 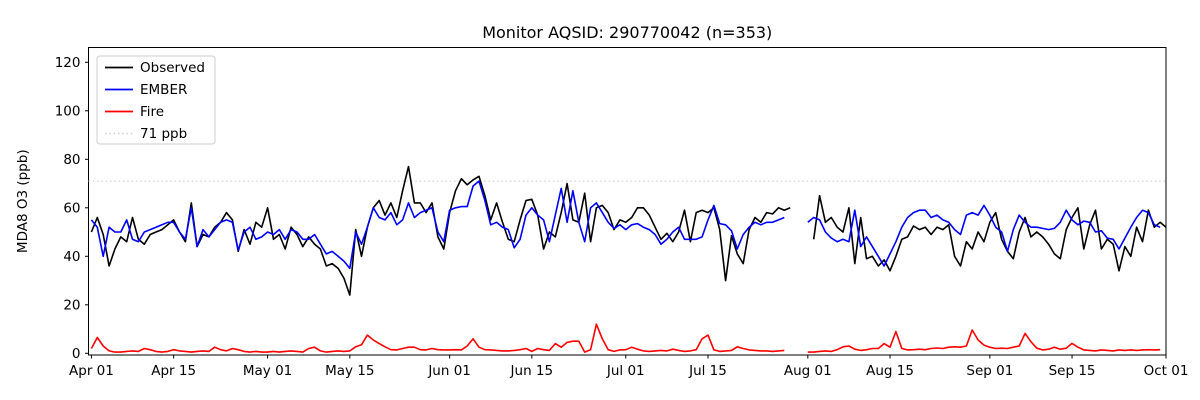 I want to click on series-line-fire, so click(x=625, y=338).